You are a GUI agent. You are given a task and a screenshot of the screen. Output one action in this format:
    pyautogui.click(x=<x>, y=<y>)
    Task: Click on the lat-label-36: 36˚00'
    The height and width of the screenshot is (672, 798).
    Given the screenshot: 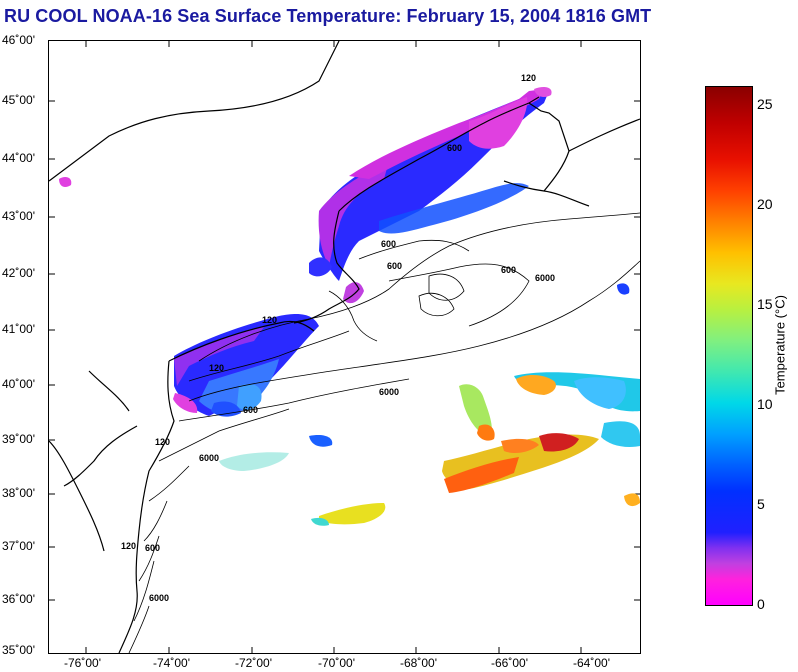 What is the action you would take?
    pyautogui.click(x=18, y=599)
    